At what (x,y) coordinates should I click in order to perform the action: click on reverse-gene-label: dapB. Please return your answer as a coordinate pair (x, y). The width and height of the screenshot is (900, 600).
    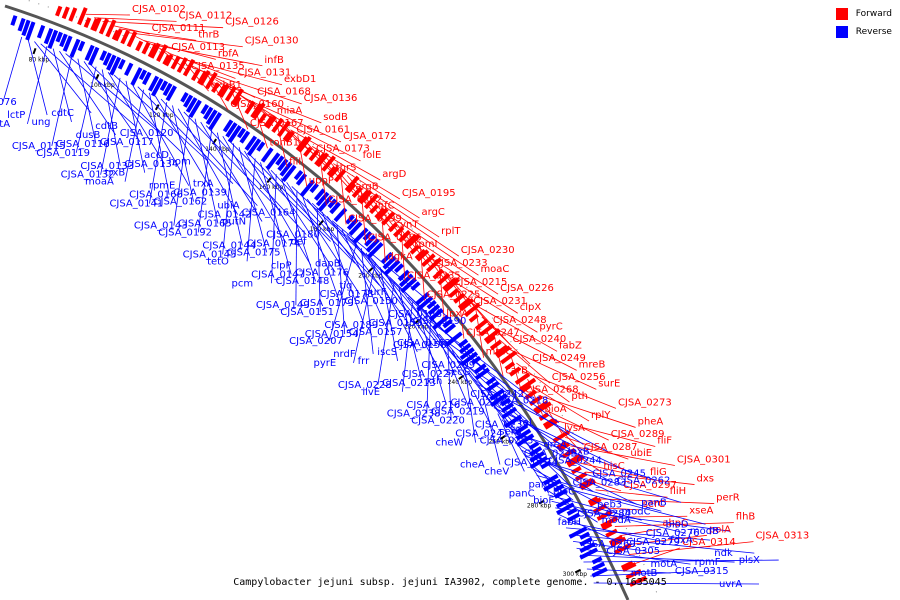
    Looking at the image, I should click on (328, 263).